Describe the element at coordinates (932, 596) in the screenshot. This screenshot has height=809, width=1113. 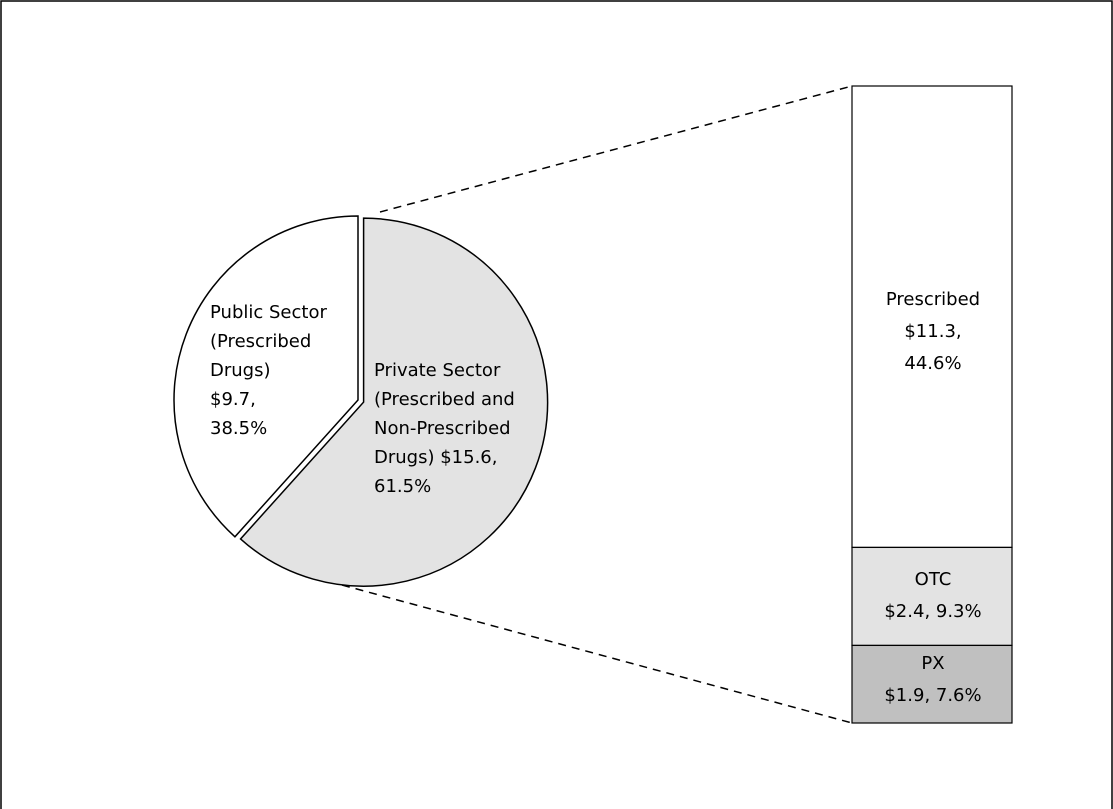
I see `bar-segment-otc` at that location.